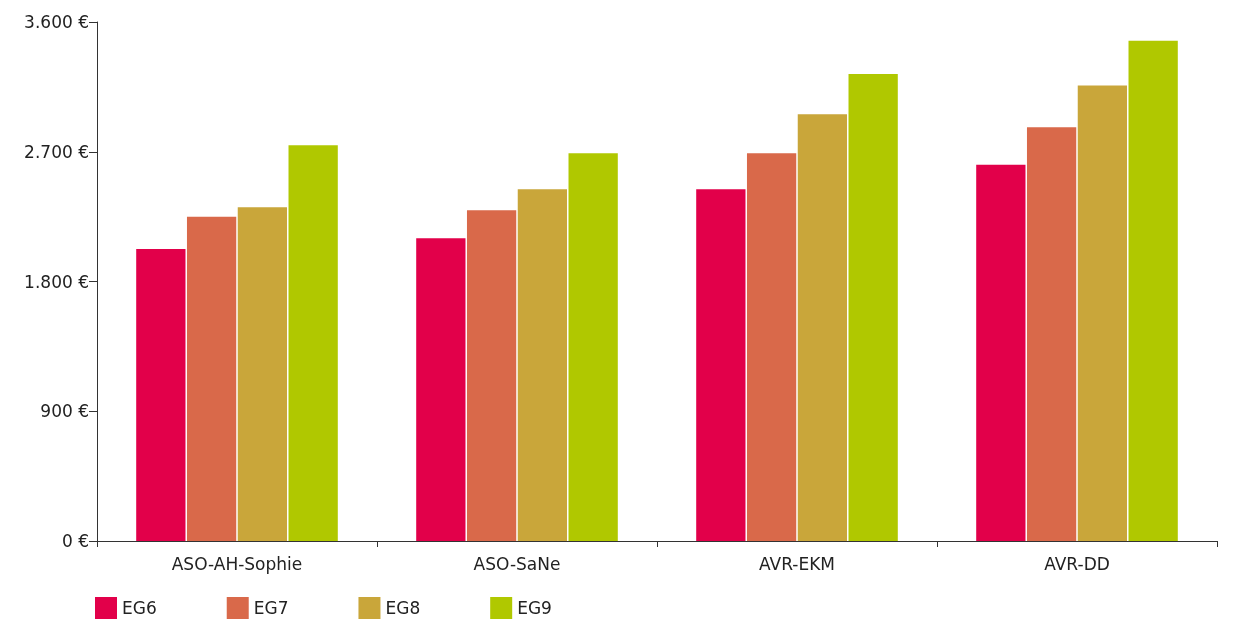 Image resolution: width=1239 pixels, height=626 pixels. Describe the element at coordinates (56, 22) in the screenshot. I see `y-tick-label: 3.600 €` at that location.